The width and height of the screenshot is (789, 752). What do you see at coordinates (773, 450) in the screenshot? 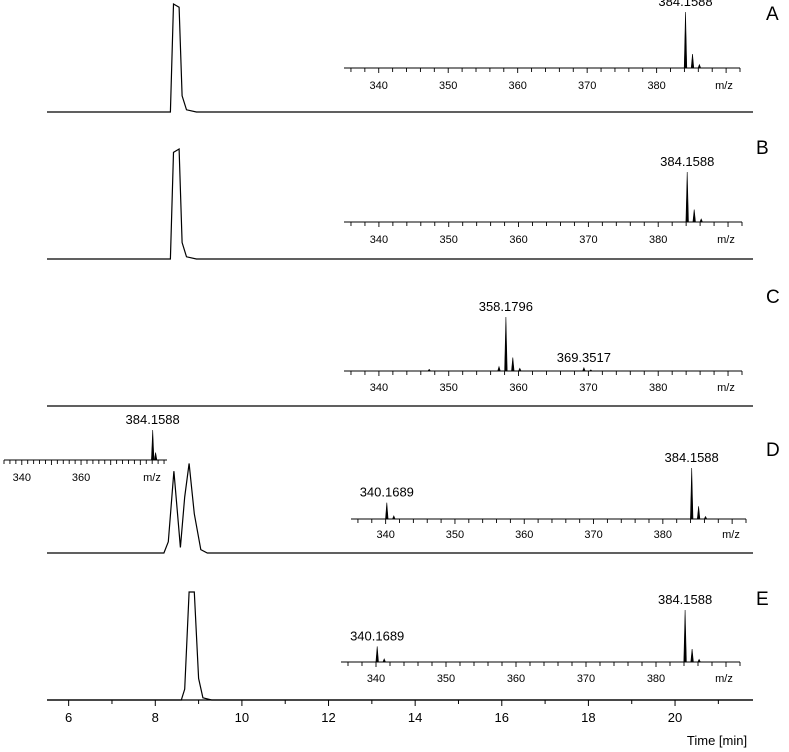
I see `panel-label: D` at bounding box center [773, 450].